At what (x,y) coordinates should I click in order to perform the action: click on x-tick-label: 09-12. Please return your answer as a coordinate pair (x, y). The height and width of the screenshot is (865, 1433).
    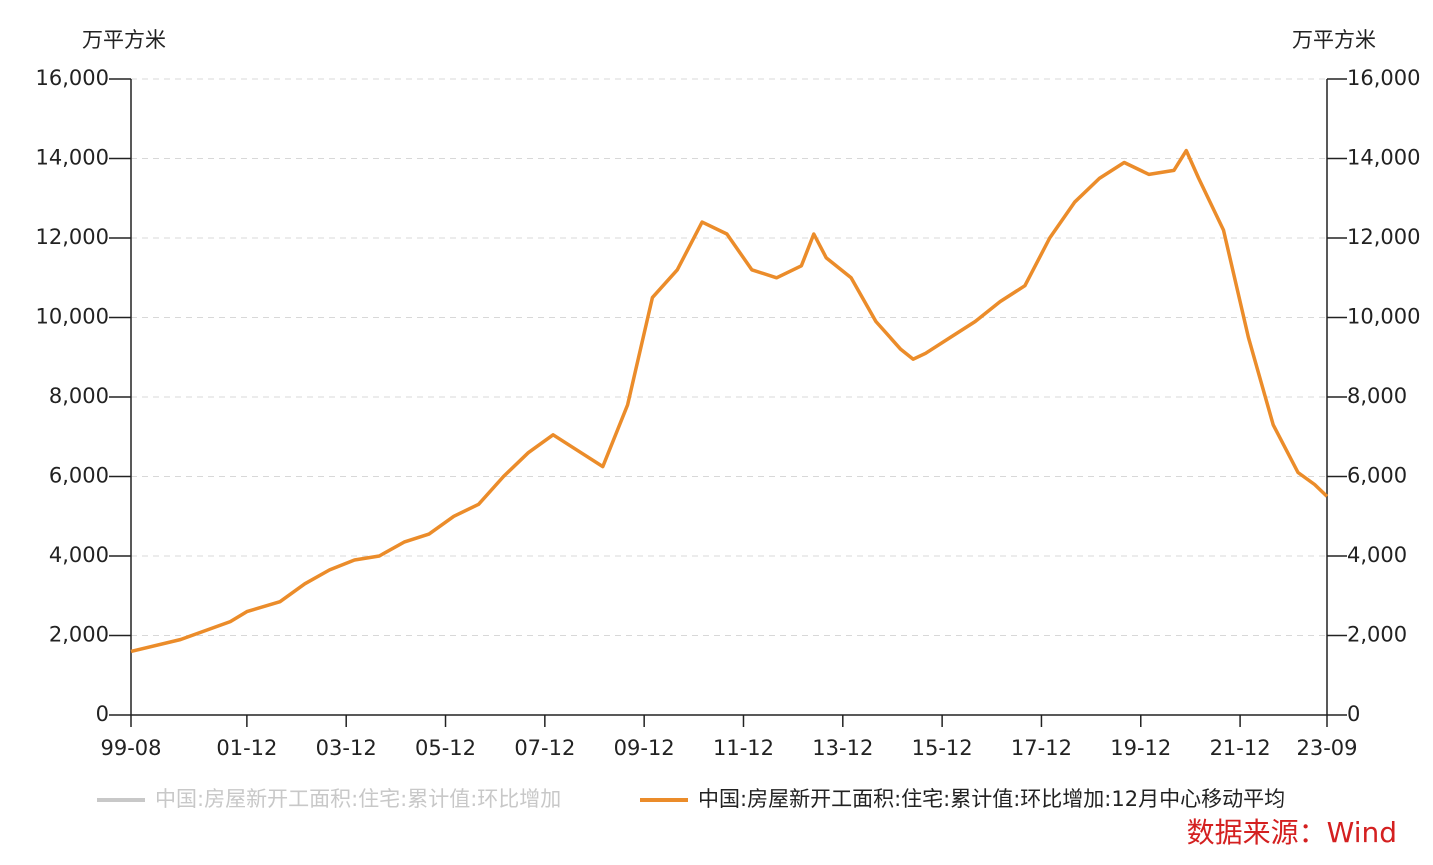
    Looking at the image, I should click on (644, 748).